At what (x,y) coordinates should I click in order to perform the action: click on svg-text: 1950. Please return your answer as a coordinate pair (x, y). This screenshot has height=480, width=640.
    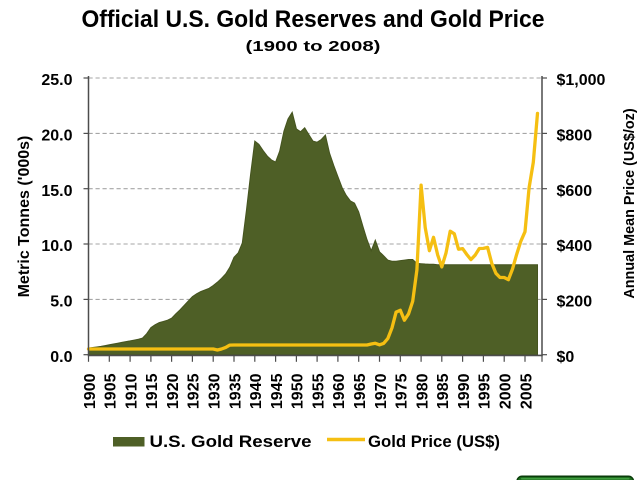
    Looking at the image, I should click on (298, 391).